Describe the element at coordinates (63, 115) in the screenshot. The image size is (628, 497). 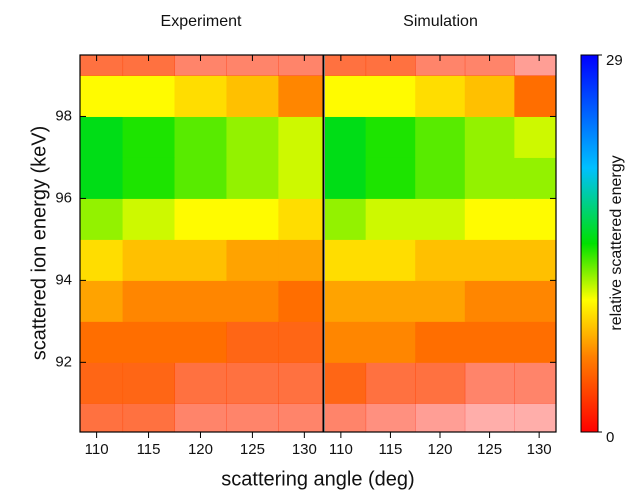
I see `y-tick-label: 98` at that location.